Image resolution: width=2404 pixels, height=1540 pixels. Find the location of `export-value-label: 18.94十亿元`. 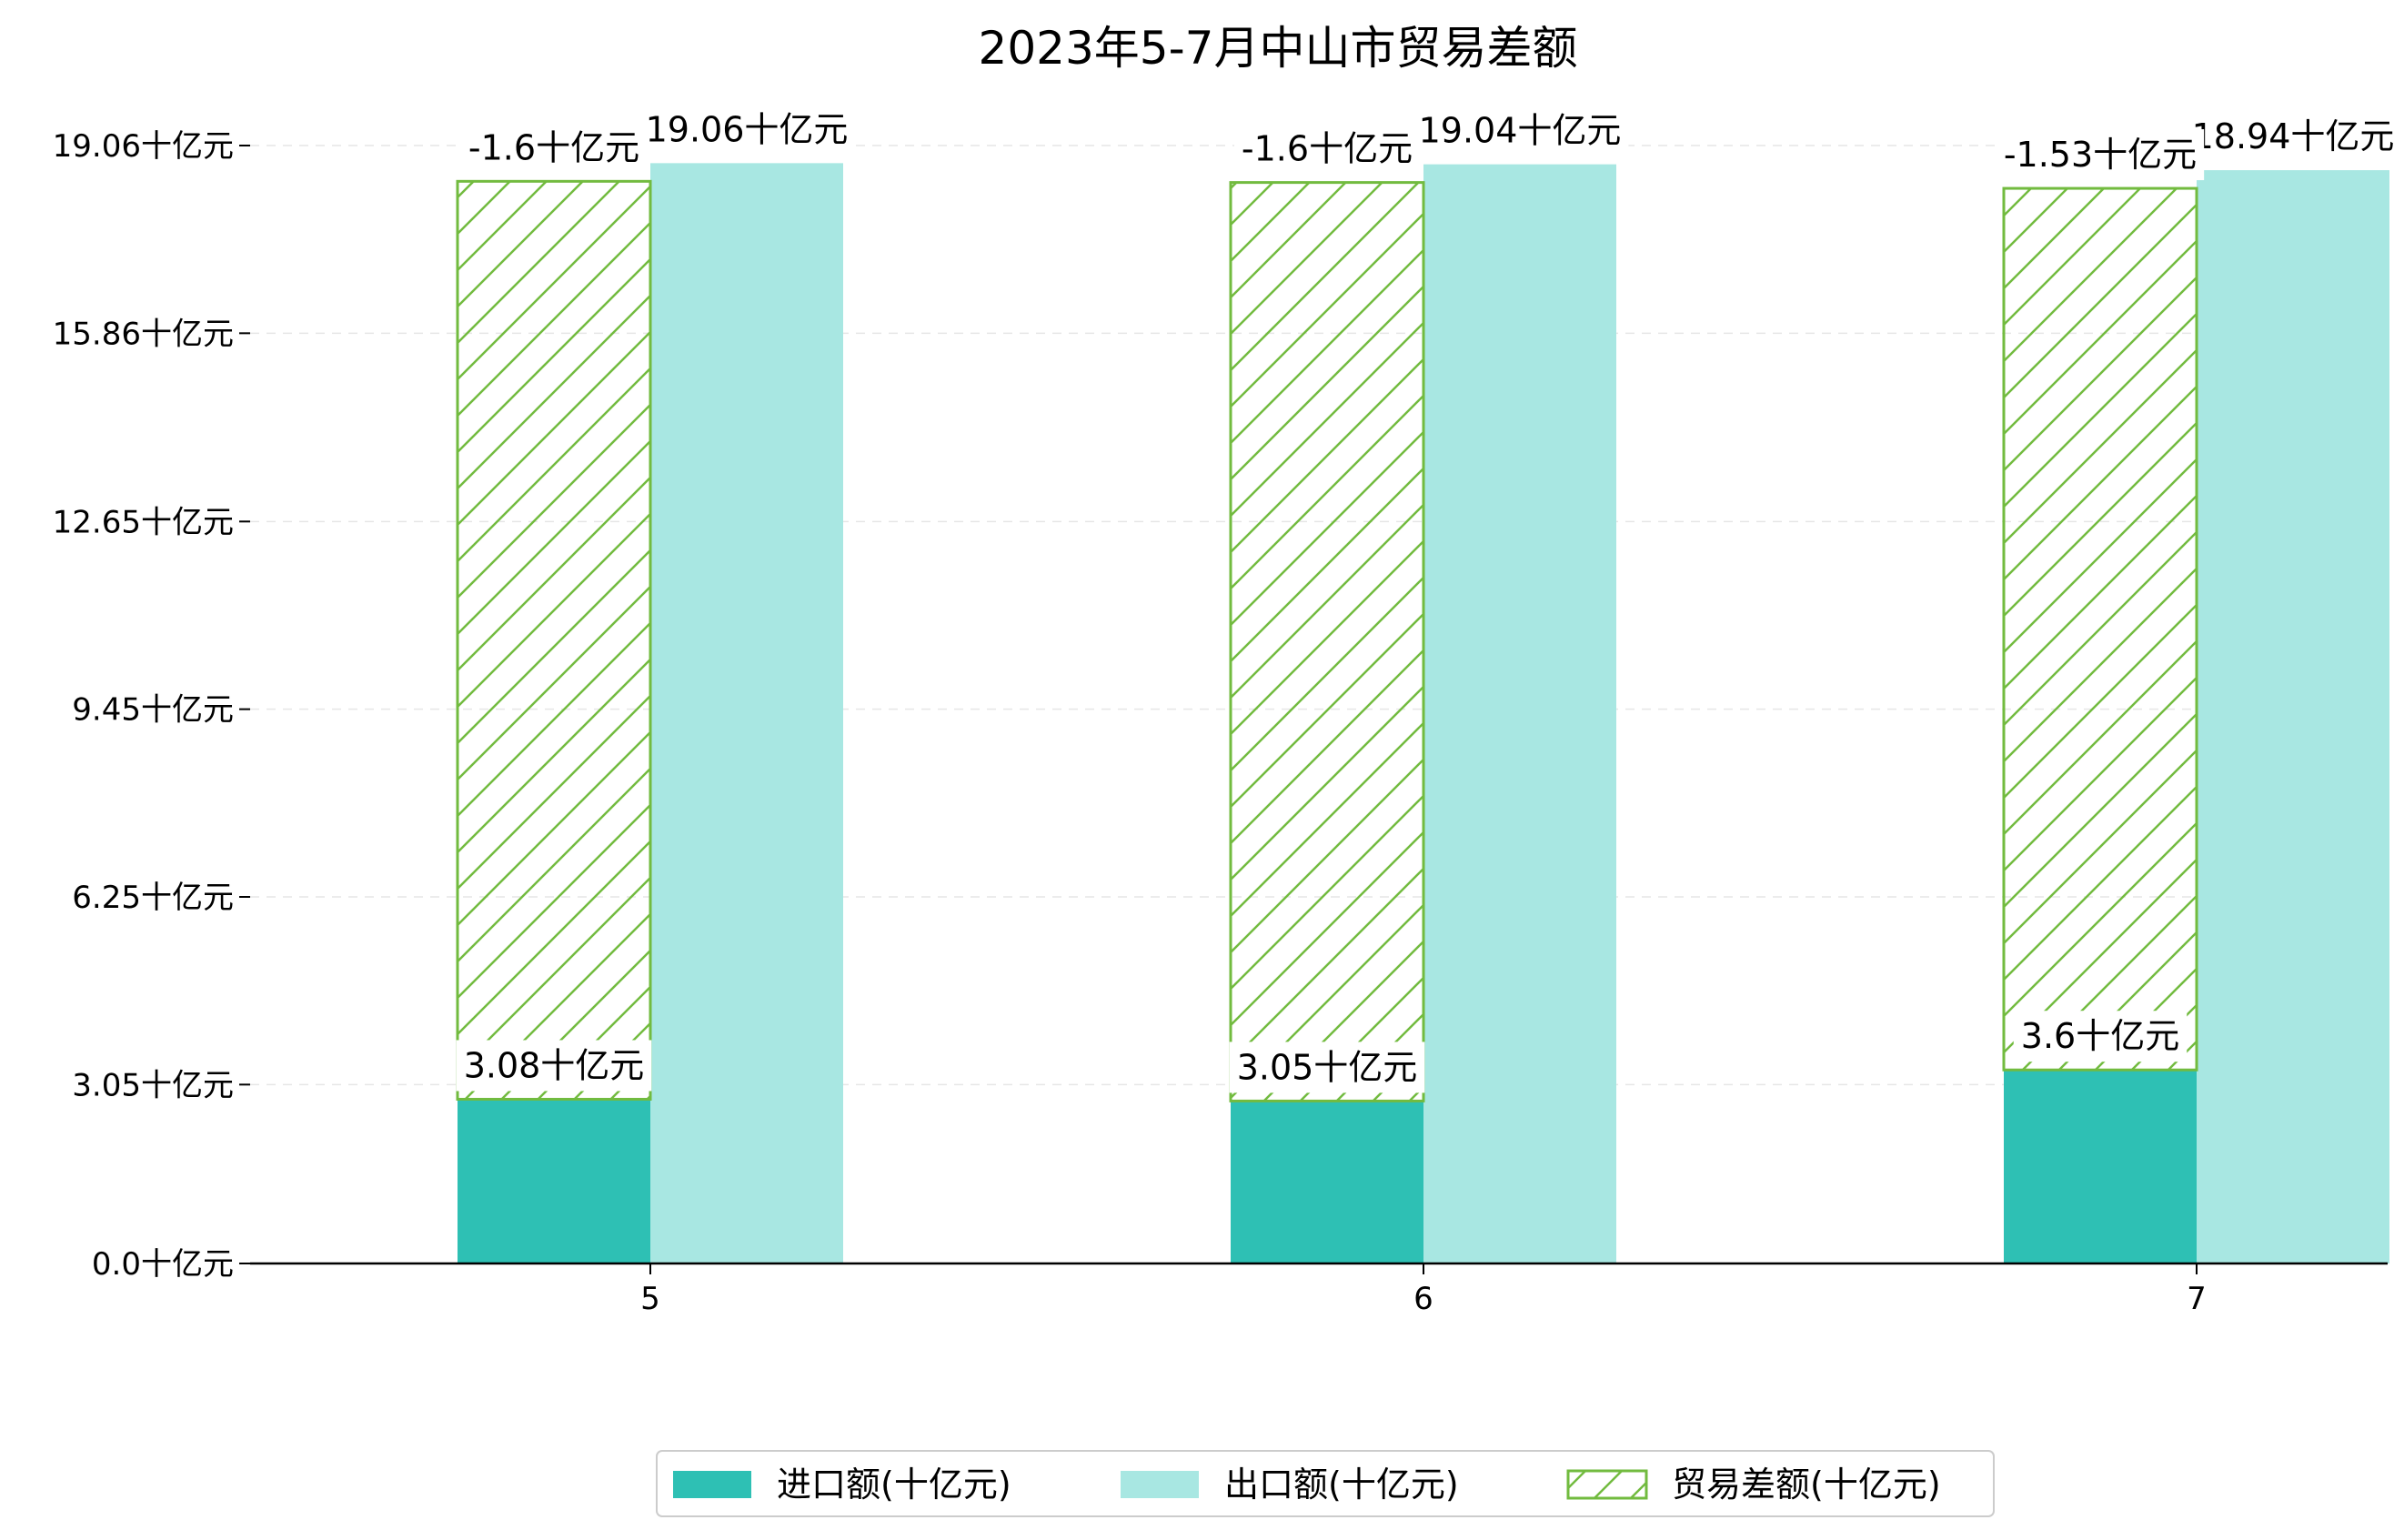

export-value-label: 18.94十亿元 is located at coordinates (2293, 136).